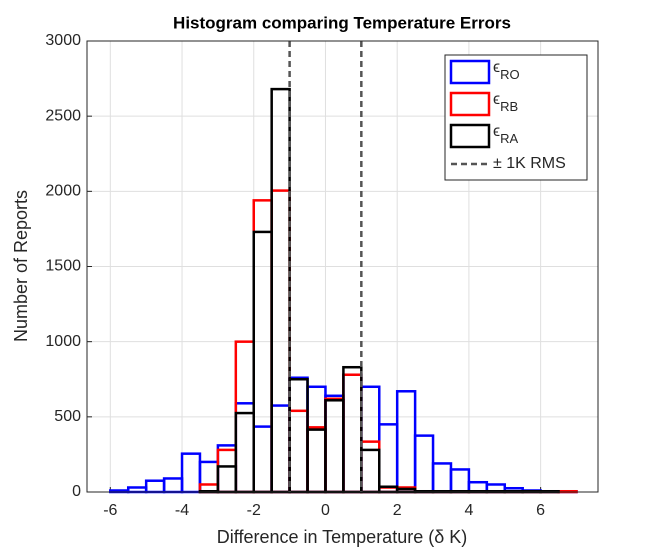 This screenshot has width=663, height=553. I want to click on y-tick-label: 500, so click(67, 416).